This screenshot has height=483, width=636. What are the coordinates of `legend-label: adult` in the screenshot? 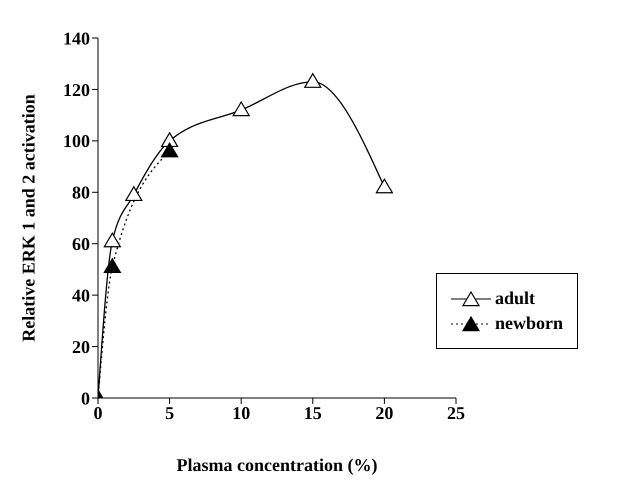 It's located at (515, 298).